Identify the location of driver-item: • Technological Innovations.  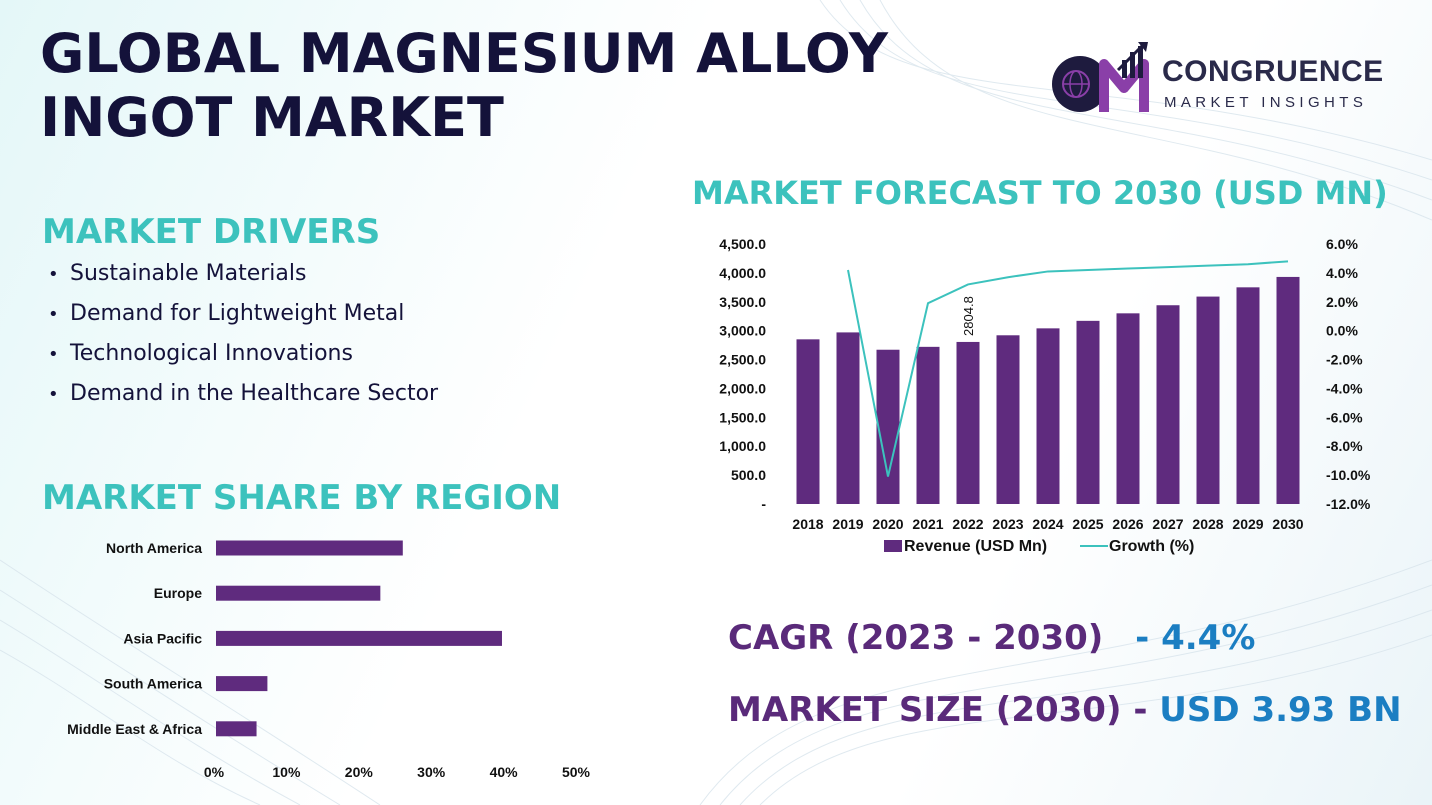
(243, 356).